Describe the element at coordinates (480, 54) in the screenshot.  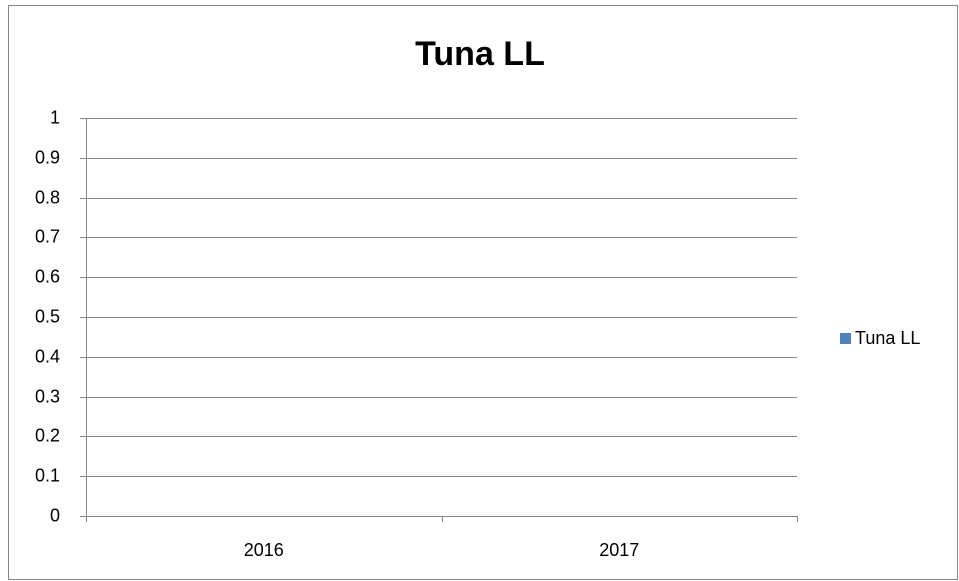
I see `chart-title: Tuna LL` at that location.